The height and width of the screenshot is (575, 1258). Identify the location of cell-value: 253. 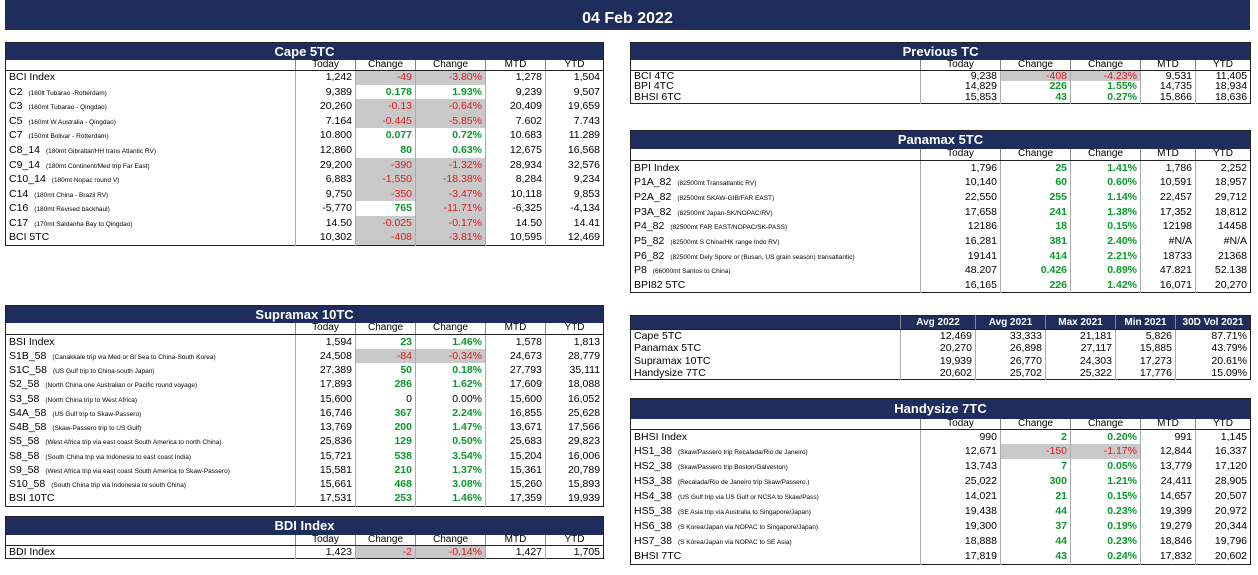
(385, 499).